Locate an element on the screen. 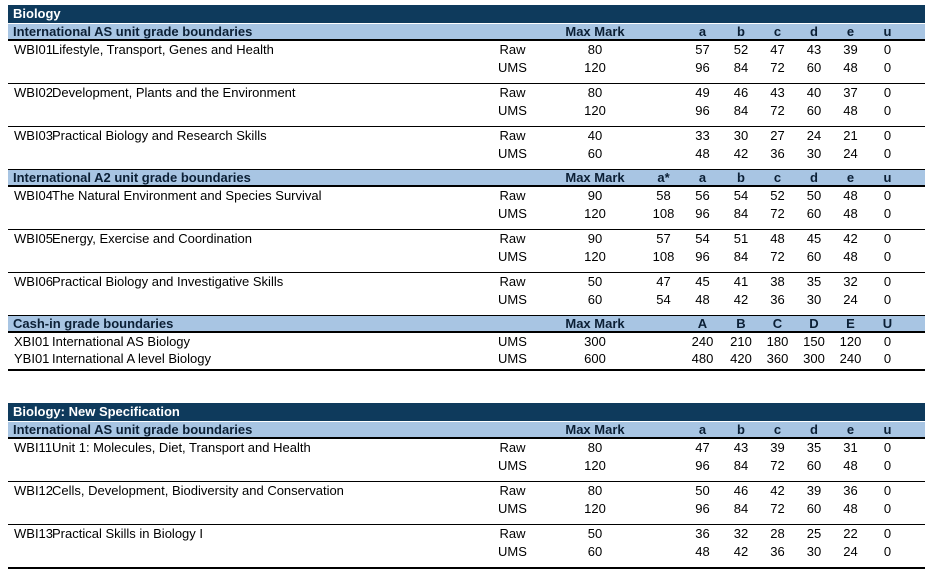  grade-value: 43 is located at coordinates (777, 92).